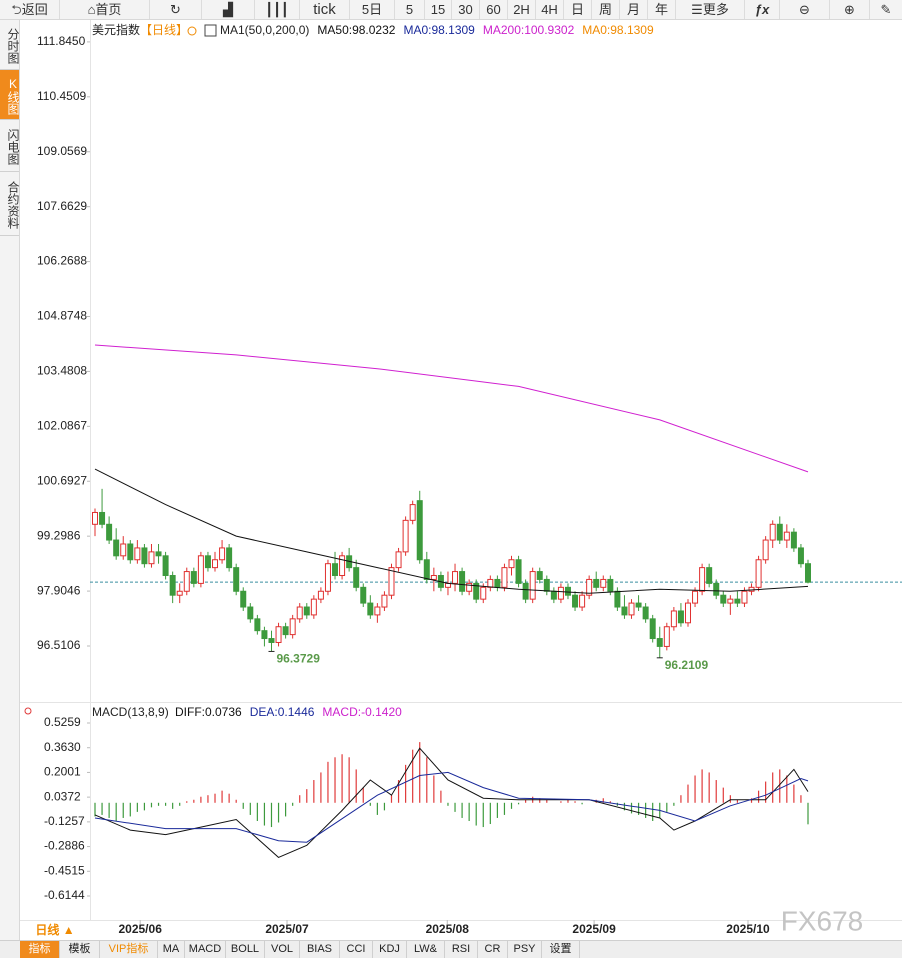 This screenshot has width=902, height=958. Describe the element at coordinates (372, 9) in the screenshot. I see `period-button: 5日` at that location.